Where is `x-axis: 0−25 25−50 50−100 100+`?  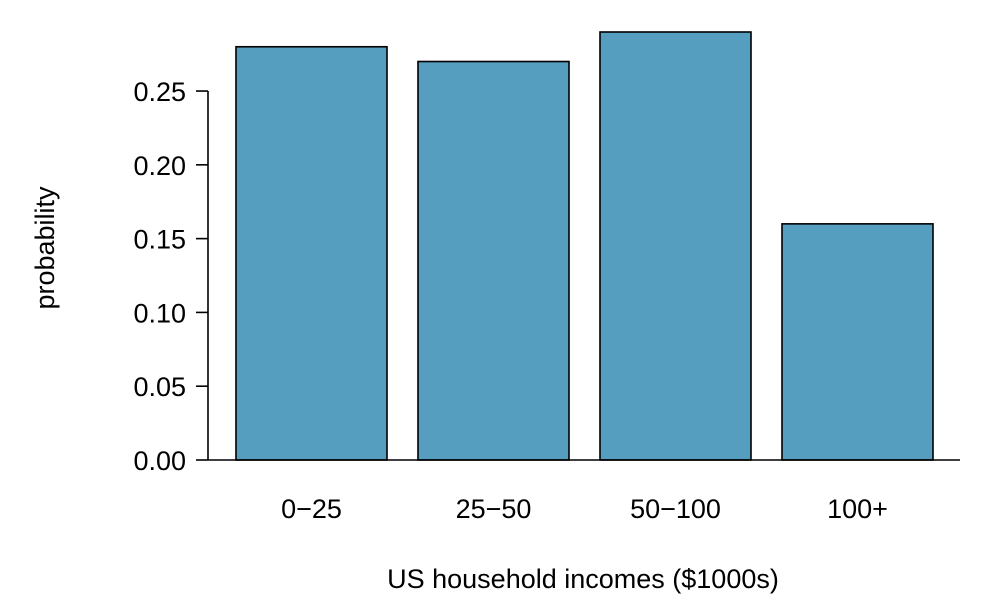 x-axis: 0−25 25−50 50−100 100+ is located at coordinates (584, 491).